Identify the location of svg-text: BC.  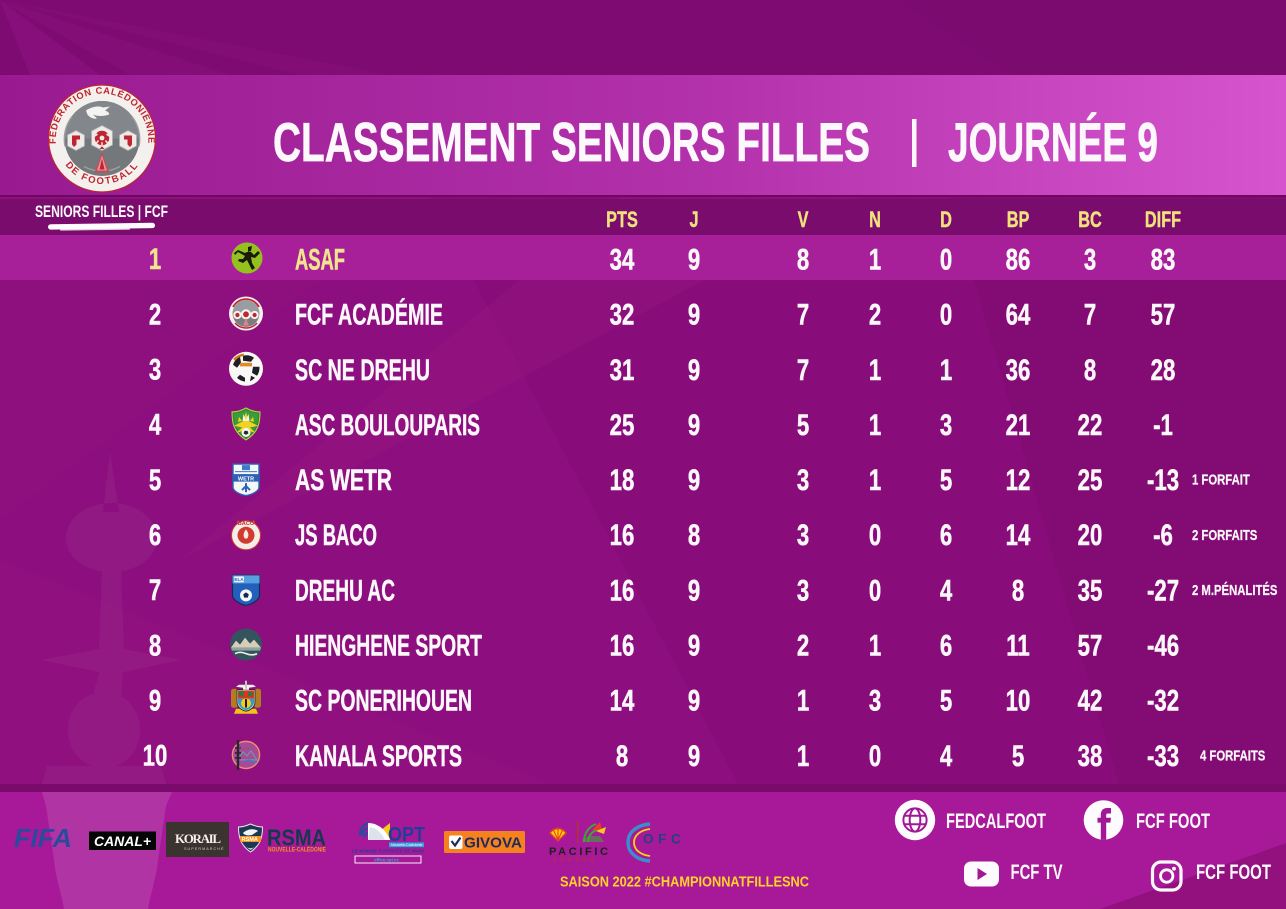
(1090, 220).